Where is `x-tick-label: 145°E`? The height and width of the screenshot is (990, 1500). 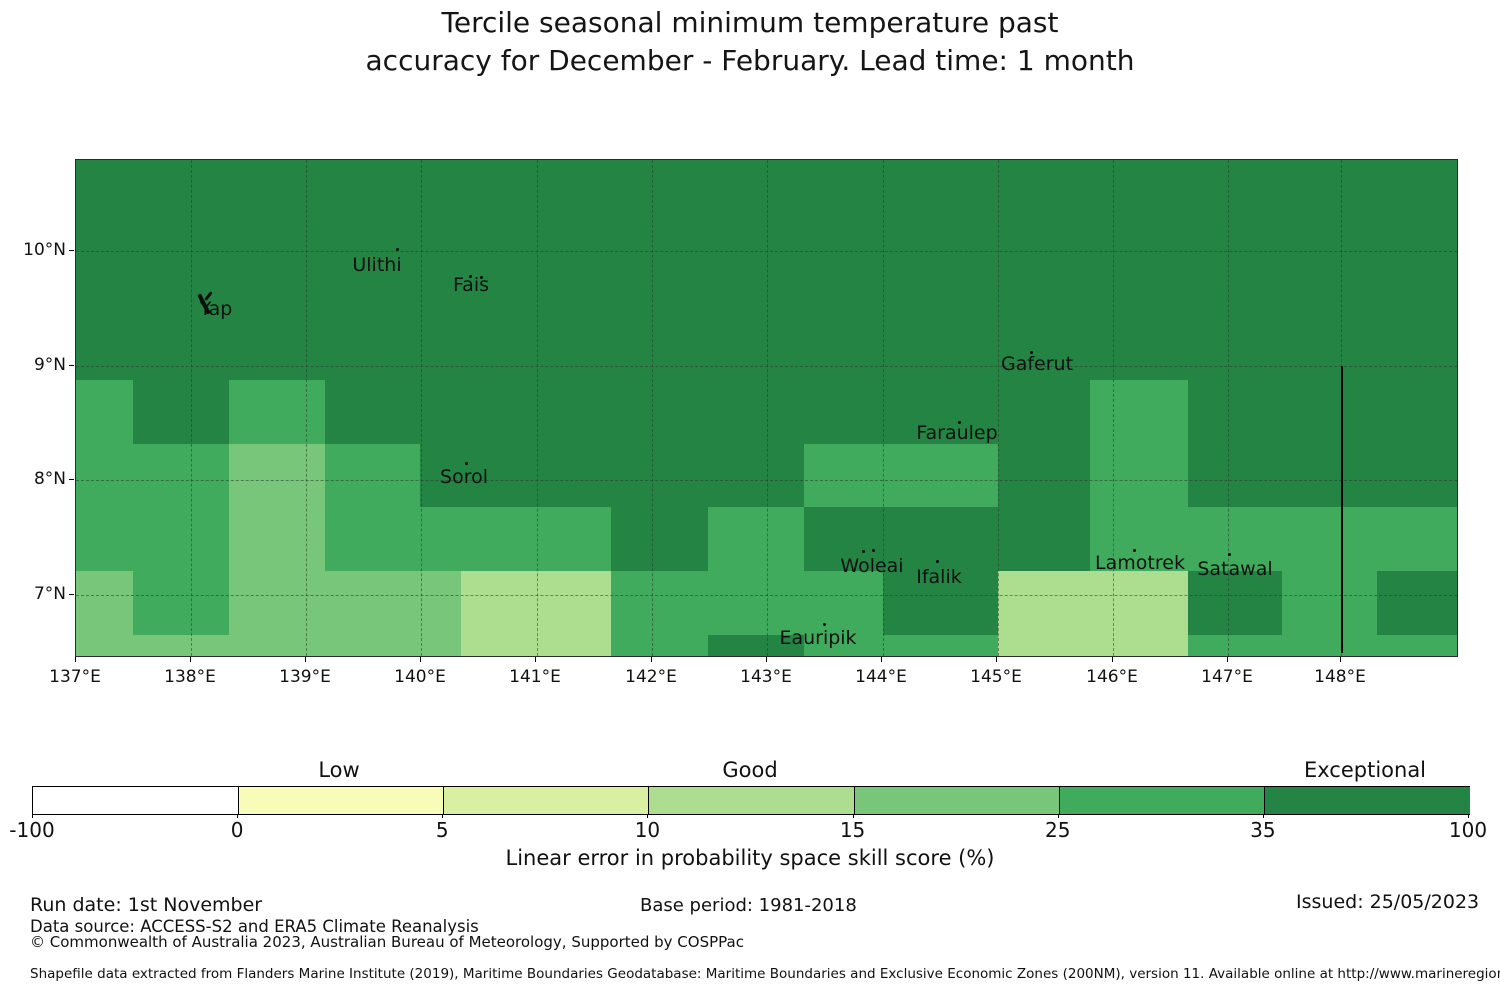
x-tick-label: 145°E is located at coordinates (996, 677).